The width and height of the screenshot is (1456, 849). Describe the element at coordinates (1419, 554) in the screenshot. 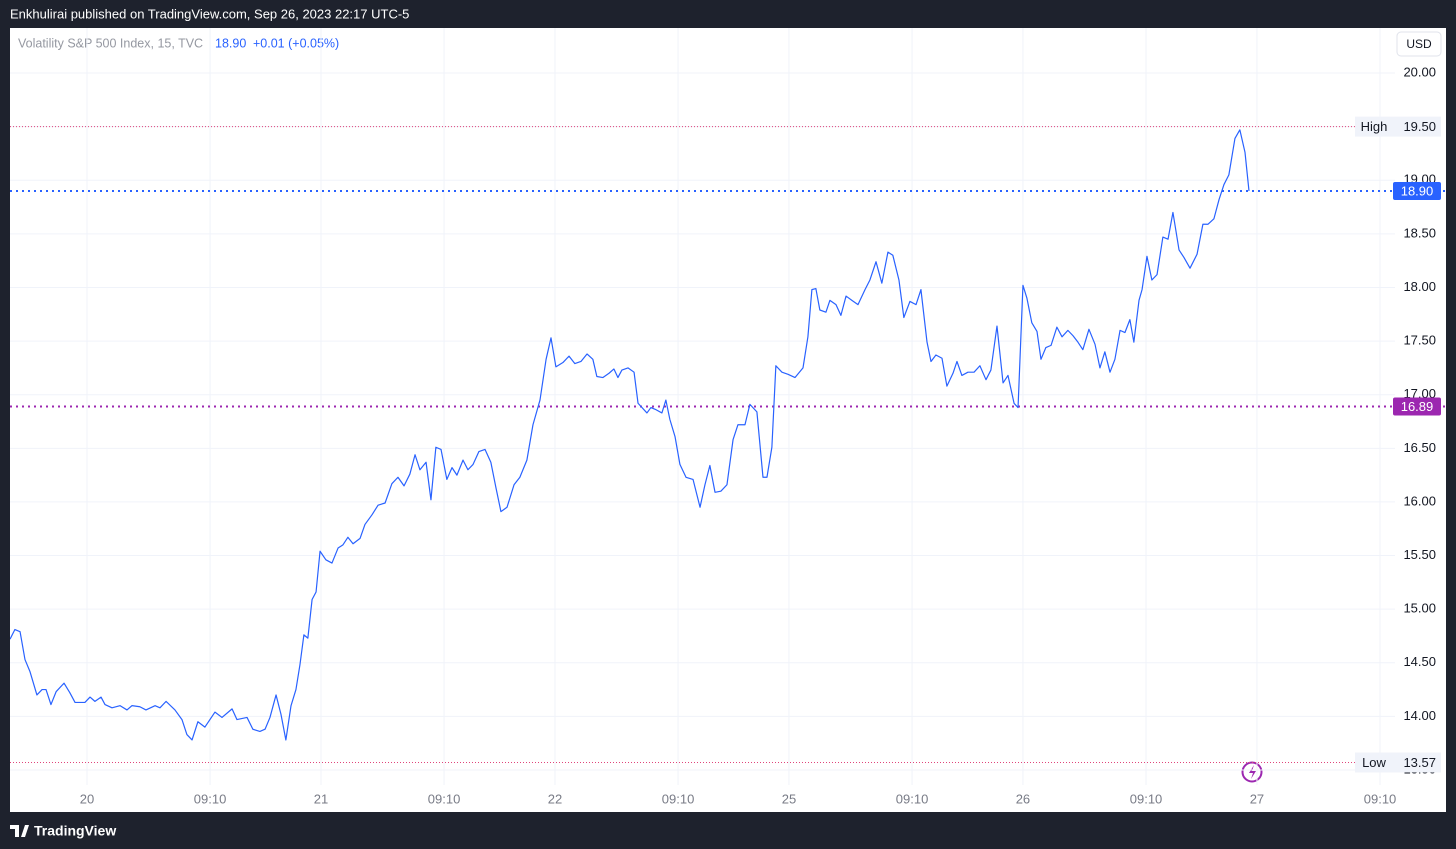

I see `y-tick-label: 15.50` at that location.